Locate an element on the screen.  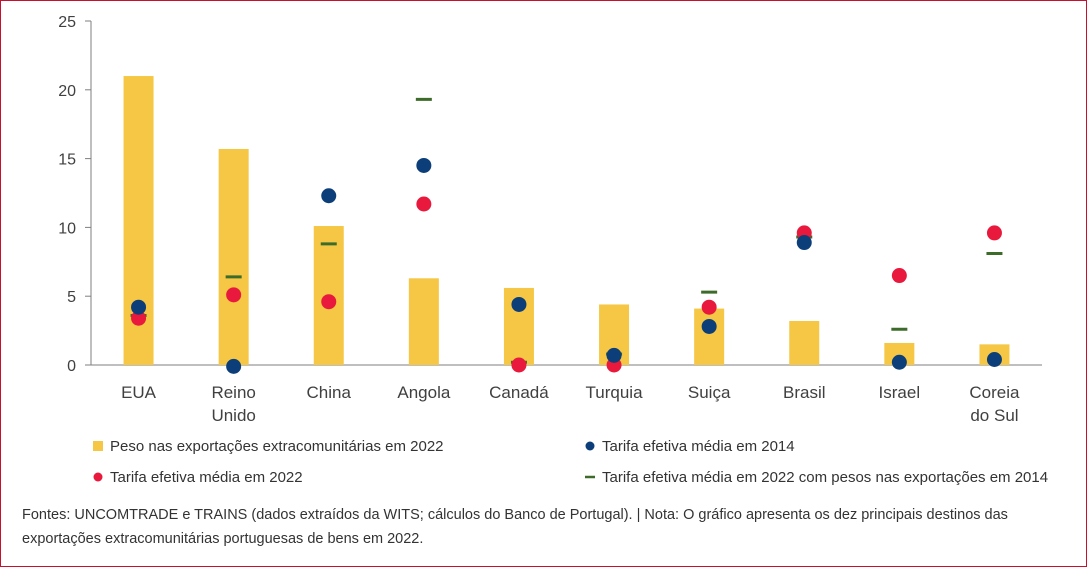
x-tick-label: Angola is located at coordinates (423, 392).